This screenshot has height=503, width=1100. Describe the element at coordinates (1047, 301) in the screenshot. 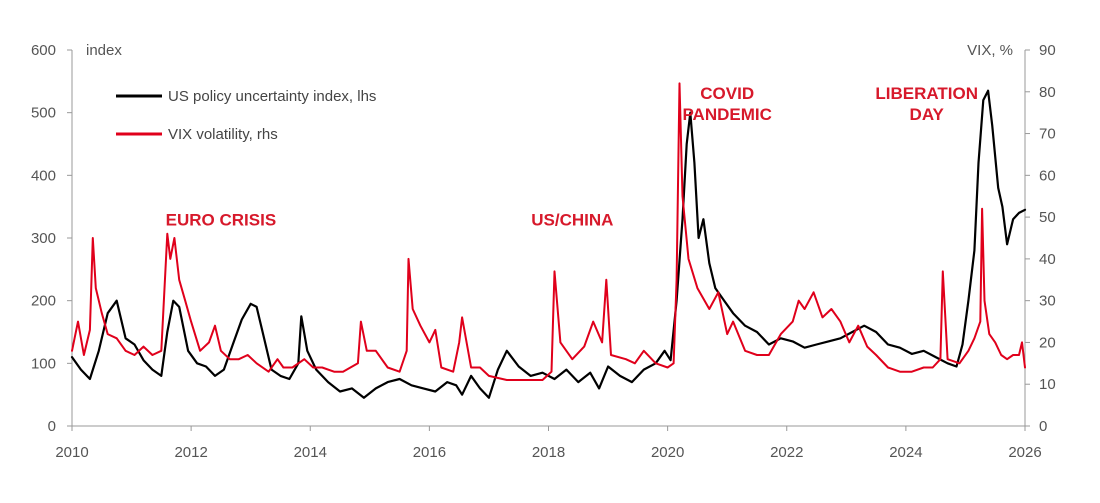

I see `right-tick-label: 30` at that location.